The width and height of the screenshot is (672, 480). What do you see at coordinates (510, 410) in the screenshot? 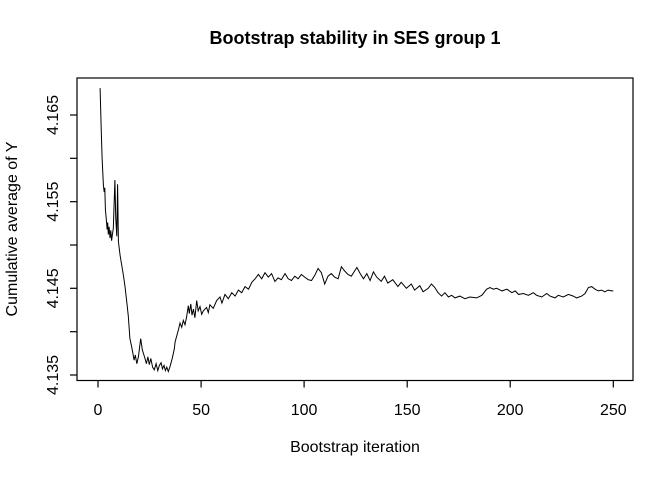
I see `x-tick-label: 200` at bounding box center [510, 410].